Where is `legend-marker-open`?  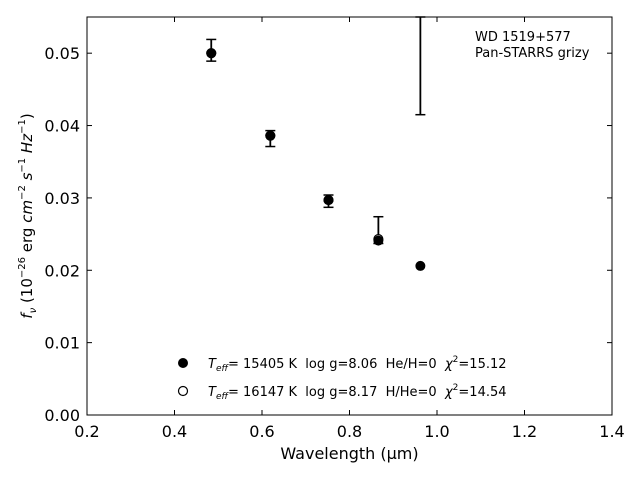 legend-marker-open is located at coordinates (183, 391).